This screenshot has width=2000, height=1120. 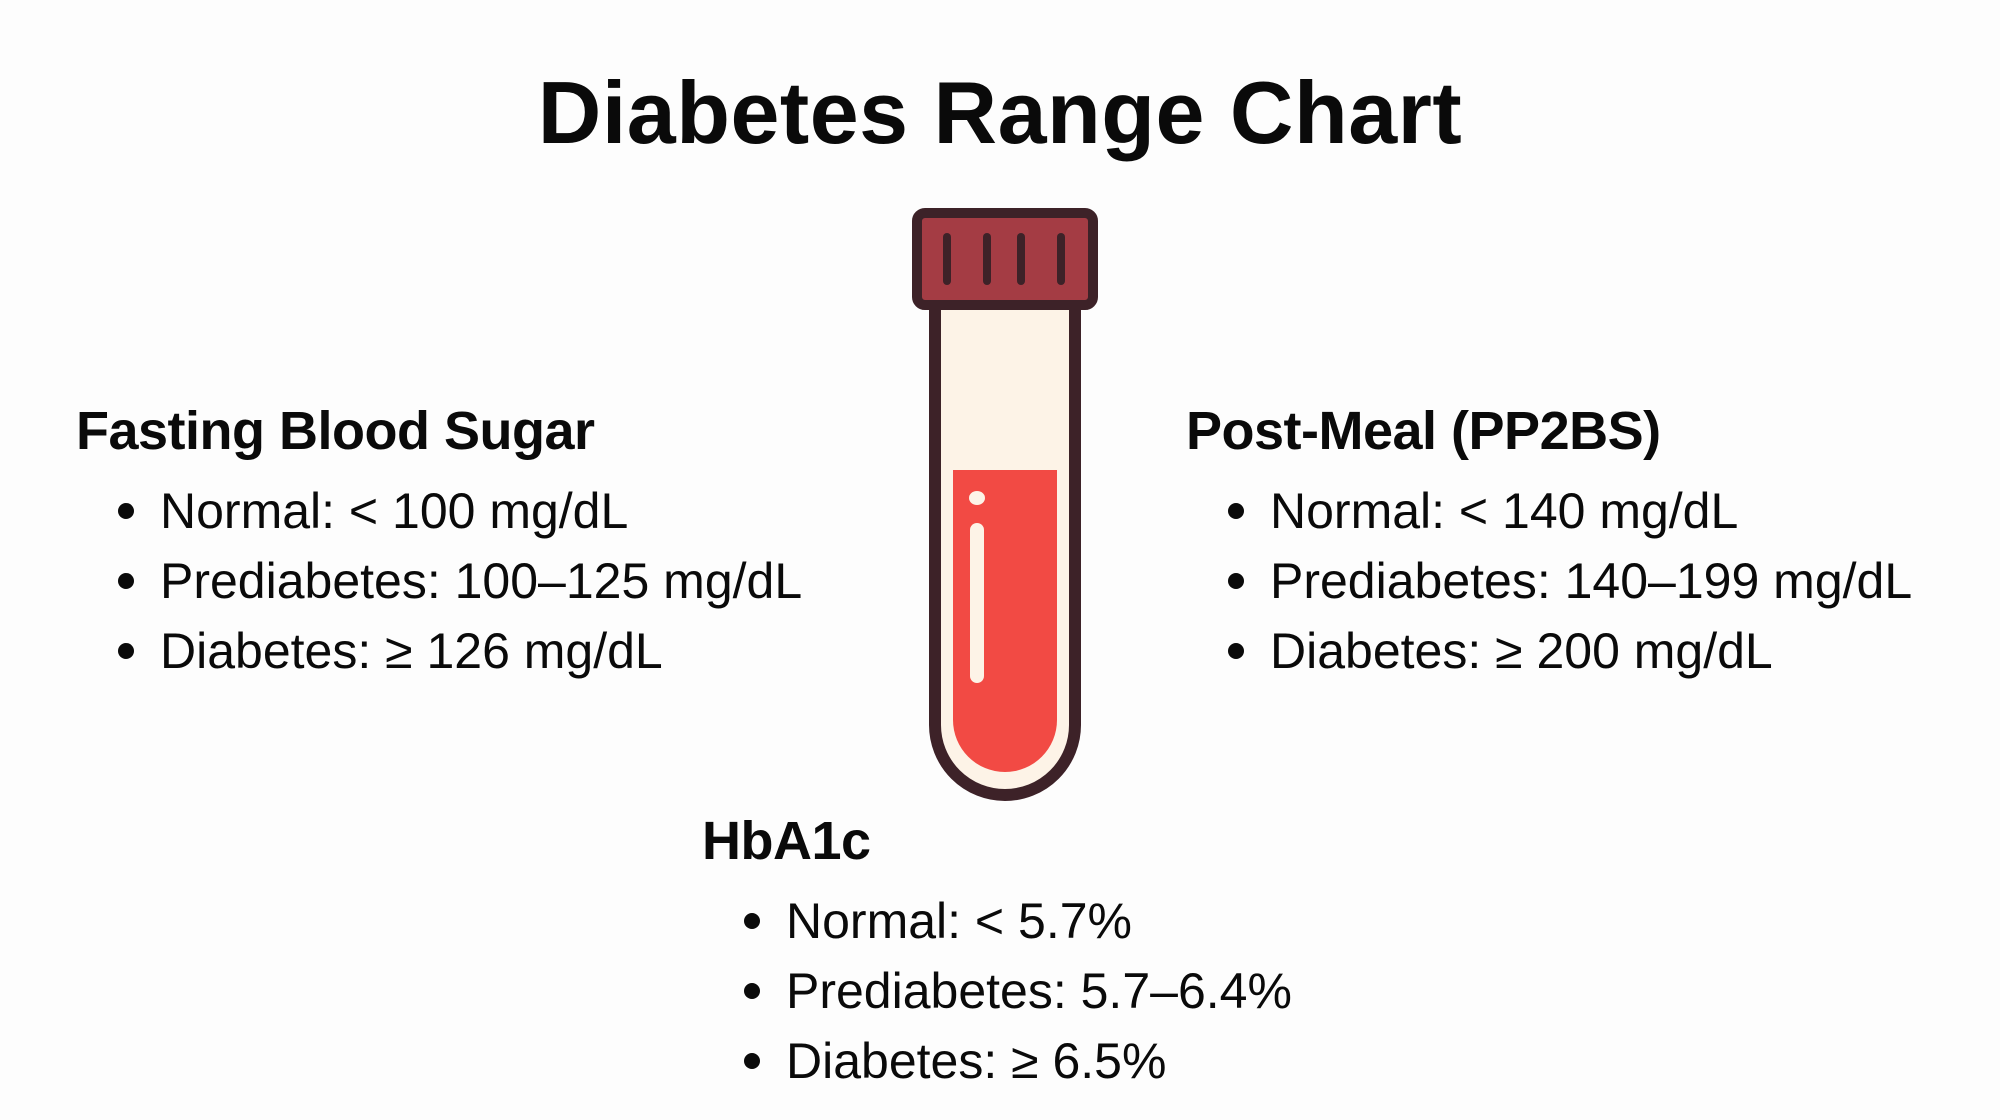 I want to click on range-diabetes: Diabetes: ≥ 6.5%, so click(x=976, y=1061).